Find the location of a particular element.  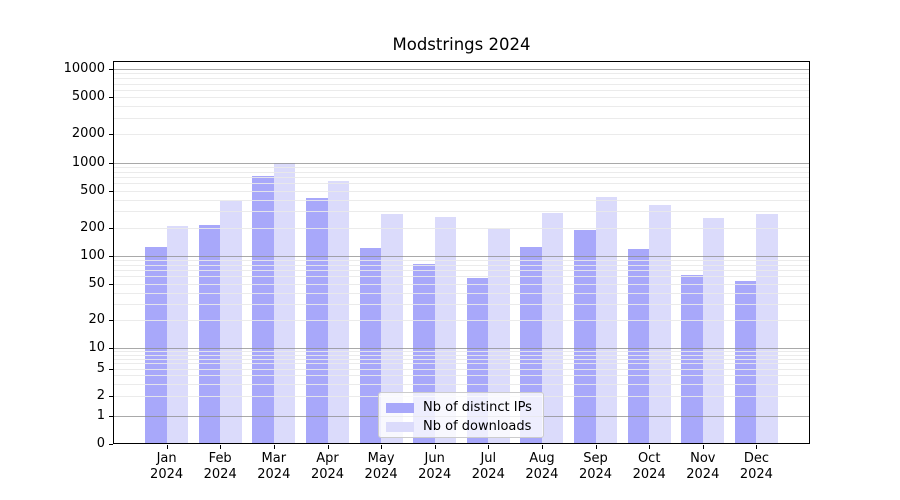

x-tick-month: Mar is located at coordinates (274, 458).